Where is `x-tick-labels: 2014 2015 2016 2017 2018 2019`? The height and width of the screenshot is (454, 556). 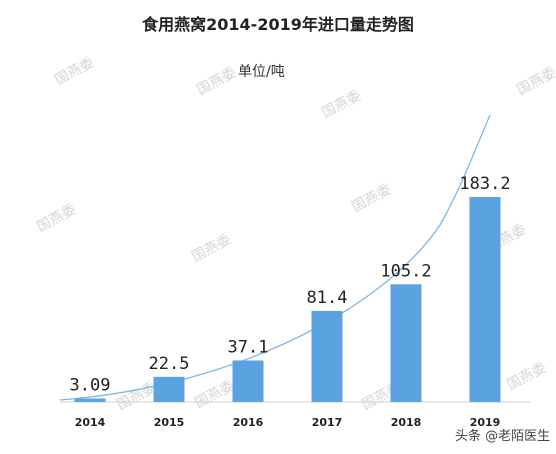 x-tick-labels: 2014 2015 2016 2017 2018 2019 is located at coordinates (288, 422).